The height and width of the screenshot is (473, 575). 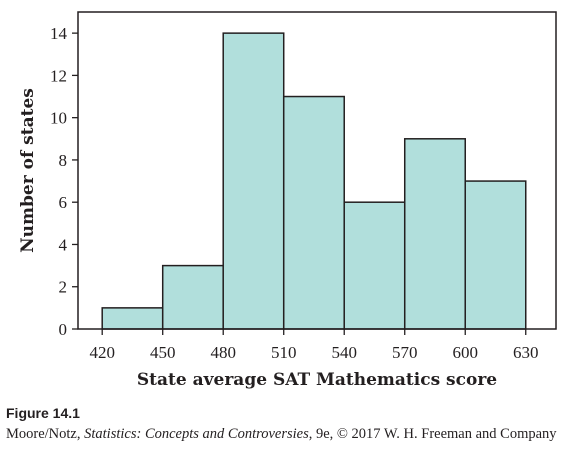 I want to click on y-tick-label: 12, so click(x=58, y=75).